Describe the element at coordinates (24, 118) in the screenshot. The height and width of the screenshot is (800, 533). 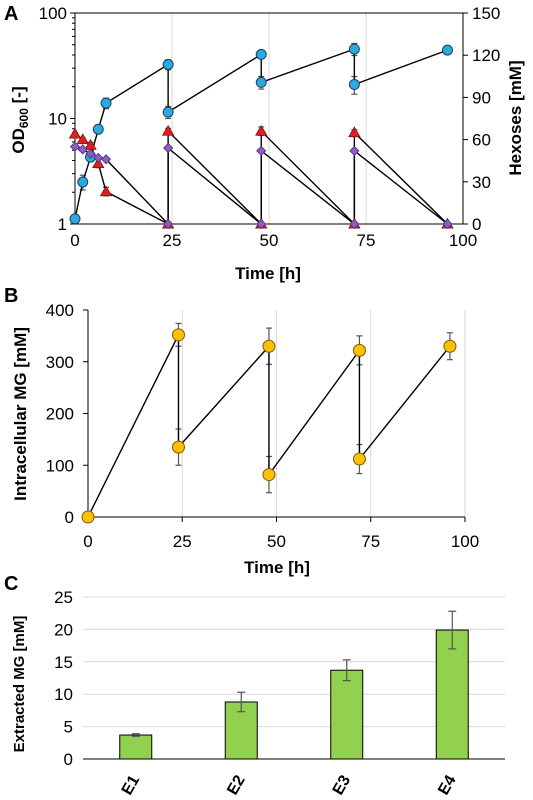
I see `od-subscript: 600` at that location.